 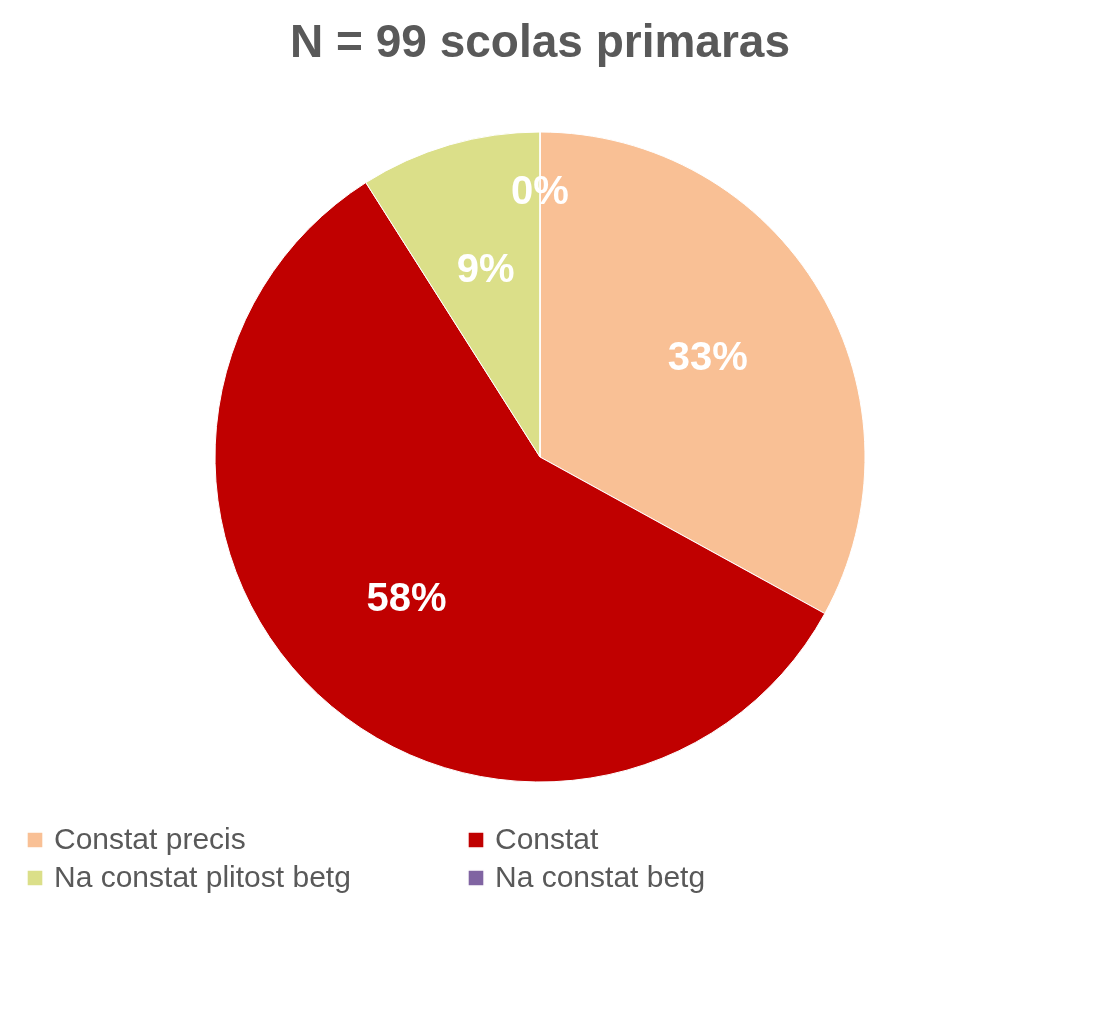 What do you see at coordinates (600, 876) in the screenshot?
I see `legend-label: Na constat betg` at bounding box center [600, 876].